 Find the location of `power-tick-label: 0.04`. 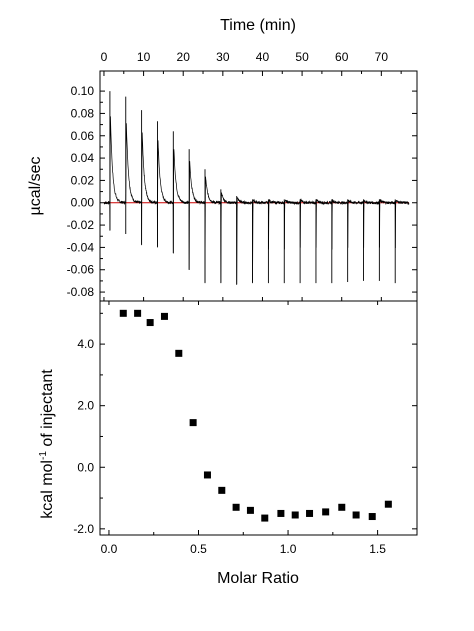

power-tick-label: 0.04 is located at coordinates (83, 158).